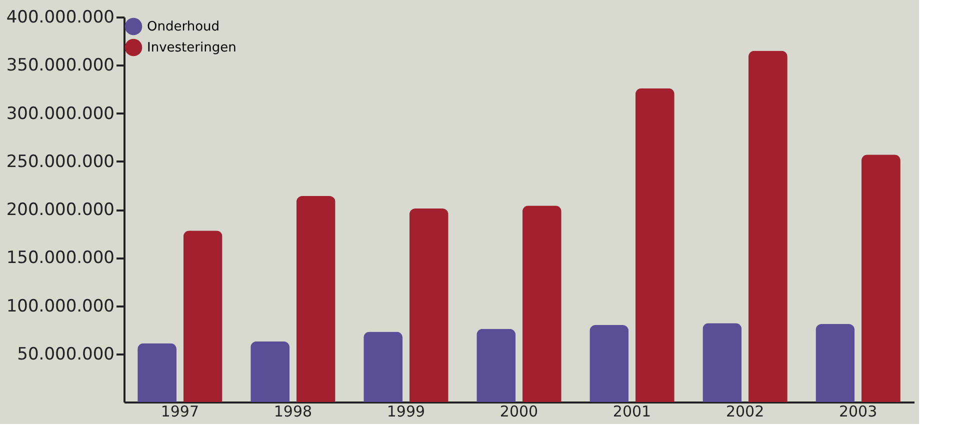 The height and width of the screenshot is (433, 956). I want to click on y-tick-label: 100.000.000, so click(60, 306).